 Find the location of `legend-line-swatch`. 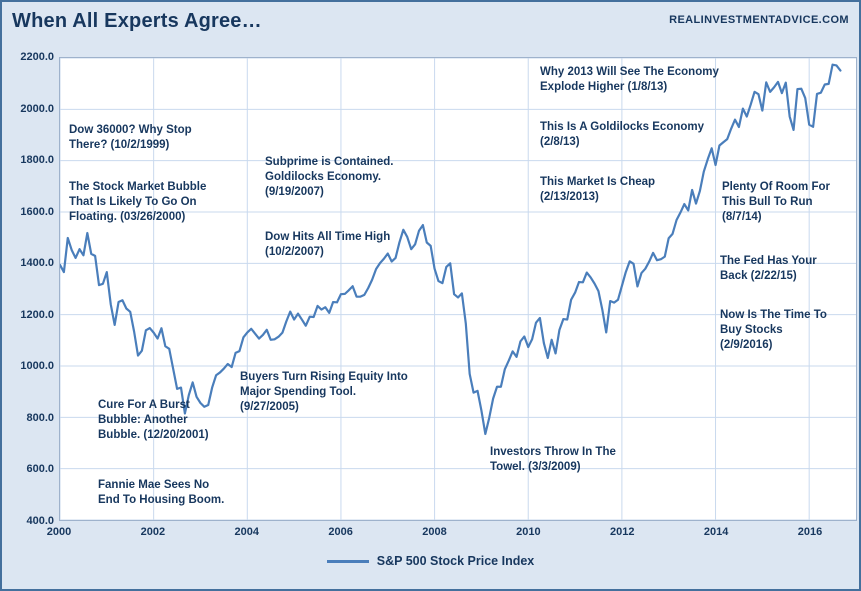

legend-line-swatch is located at coordinates (347, 561).